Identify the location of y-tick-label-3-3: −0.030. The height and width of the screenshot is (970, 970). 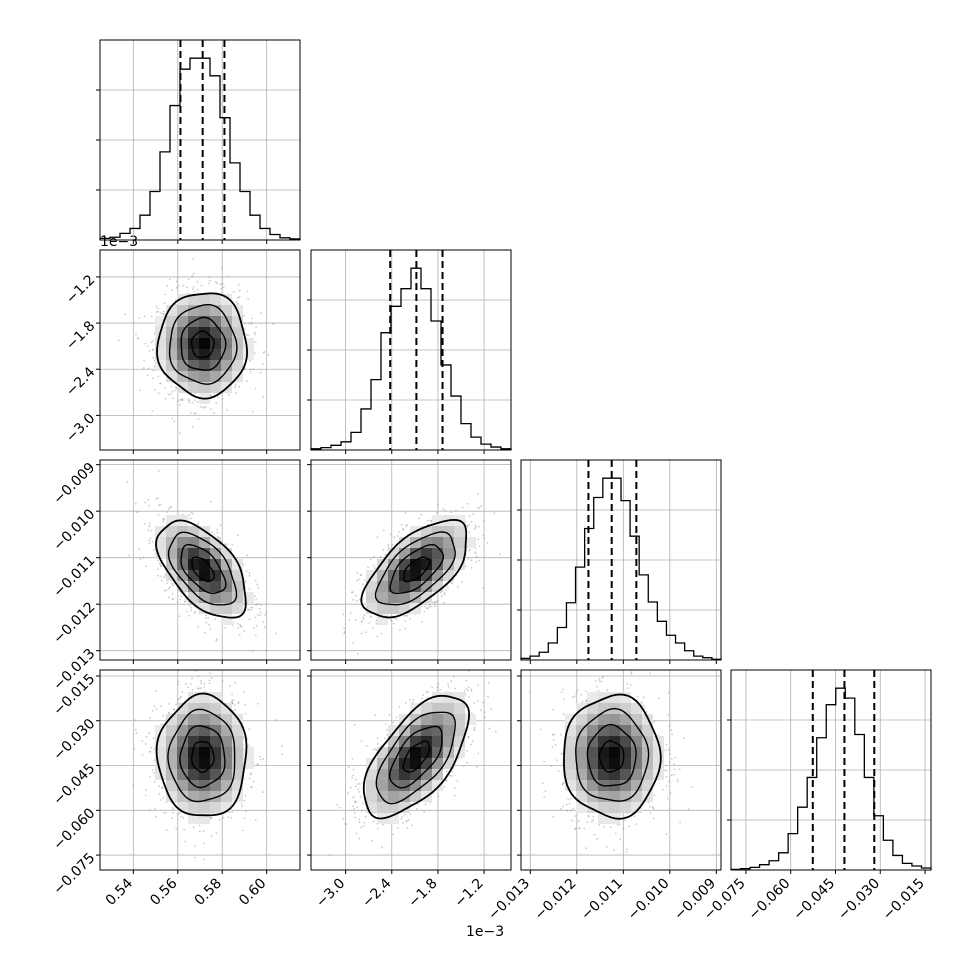
(74, 740).